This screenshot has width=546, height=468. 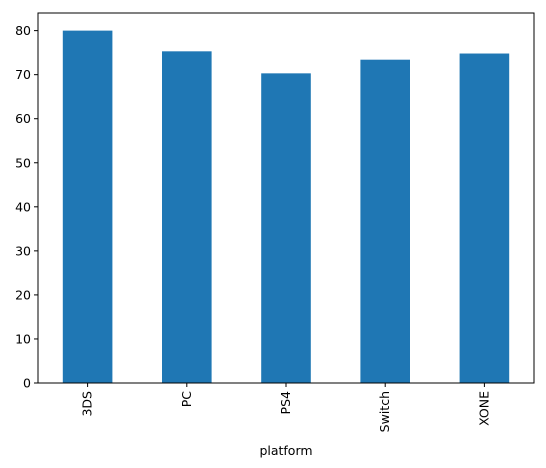 I want to click on y-tick-label-30: 30, so click(x=23, y=250).